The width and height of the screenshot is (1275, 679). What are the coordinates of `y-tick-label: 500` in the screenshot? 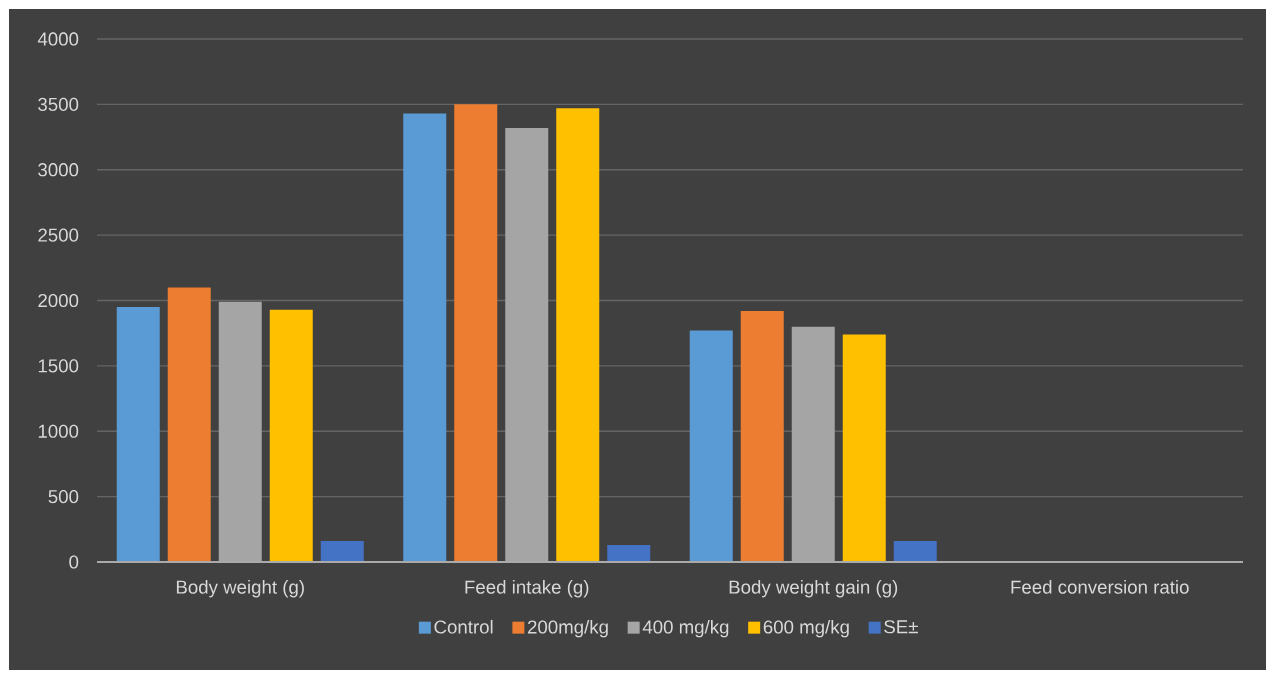 It's located at (63, 497).